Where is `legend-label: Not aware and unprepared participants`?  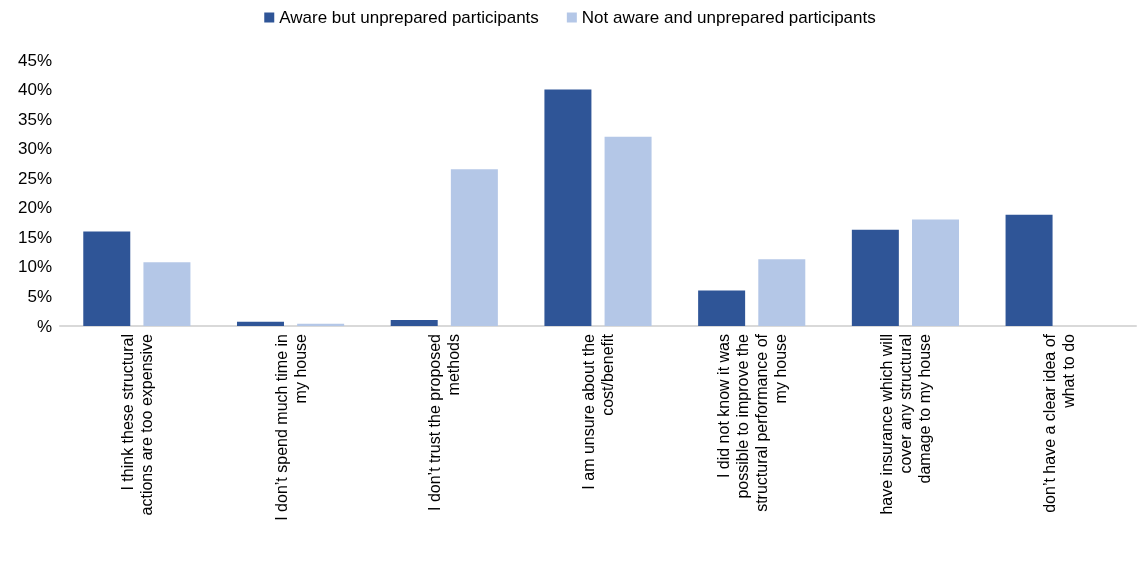
legend-label: Not aware and unprepared participants is located at coordinates (728, 17).